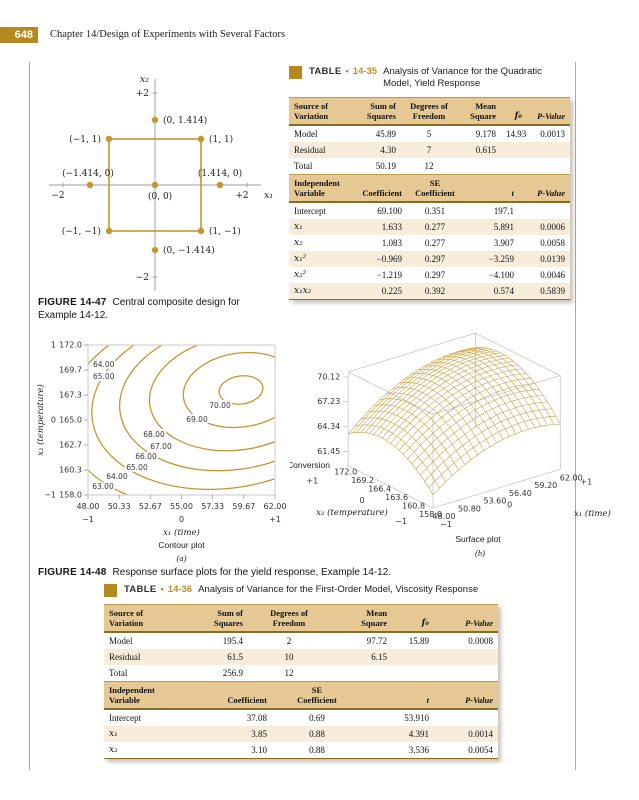 This screenshot has height=800, width=639. I want to click on svg-text: 68.00, so click(154, 434).